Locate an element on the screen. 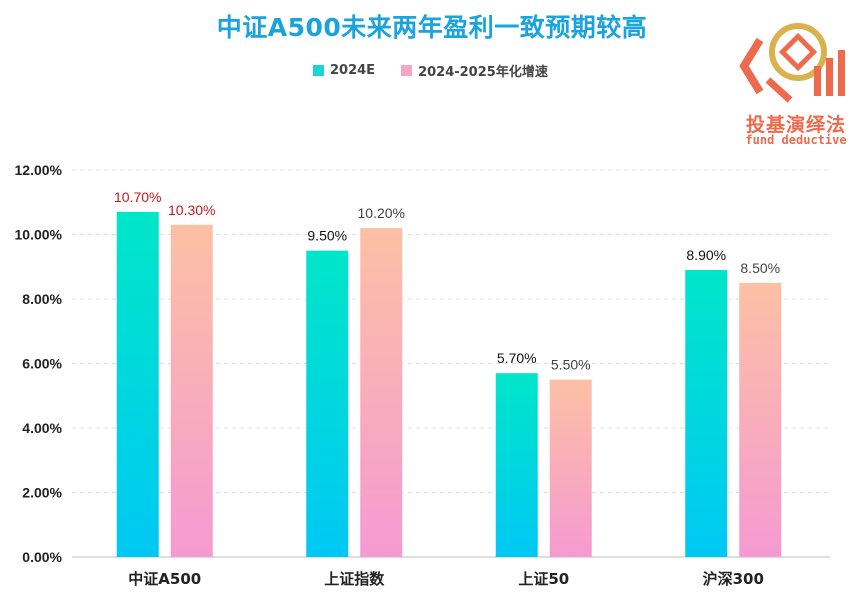 The image size is (864, 616). data-label: 8.50% is located at coordinates (760, 268).